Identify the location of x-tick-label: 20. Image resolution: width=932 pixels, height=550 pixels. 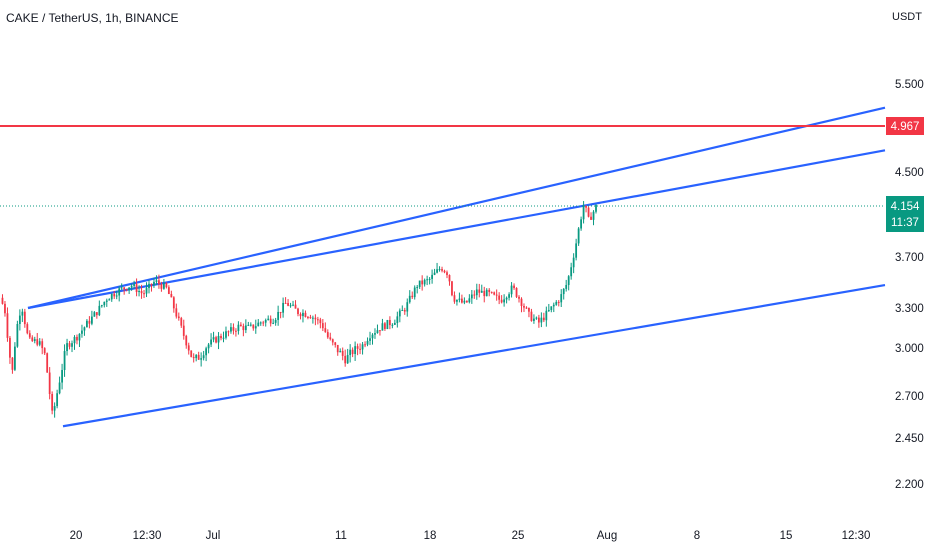
(76, 536).